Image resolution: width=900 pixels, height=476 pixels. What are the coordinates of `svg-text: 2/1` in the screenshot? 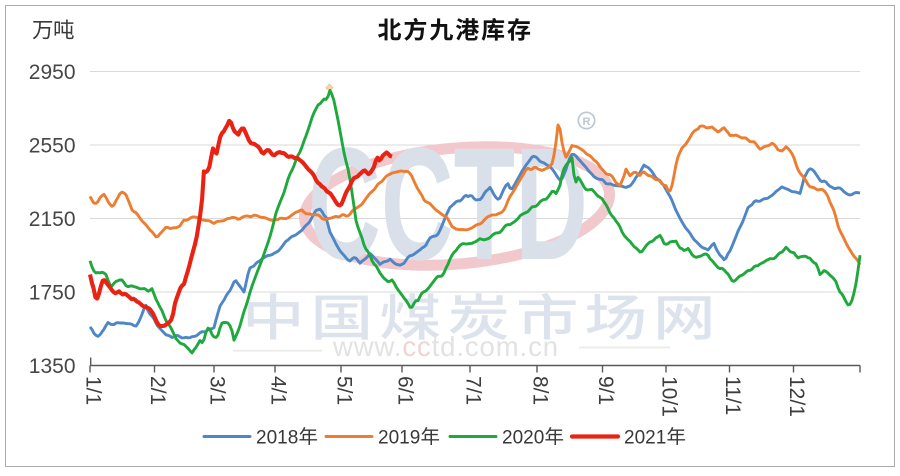 It's located at (157, 390).